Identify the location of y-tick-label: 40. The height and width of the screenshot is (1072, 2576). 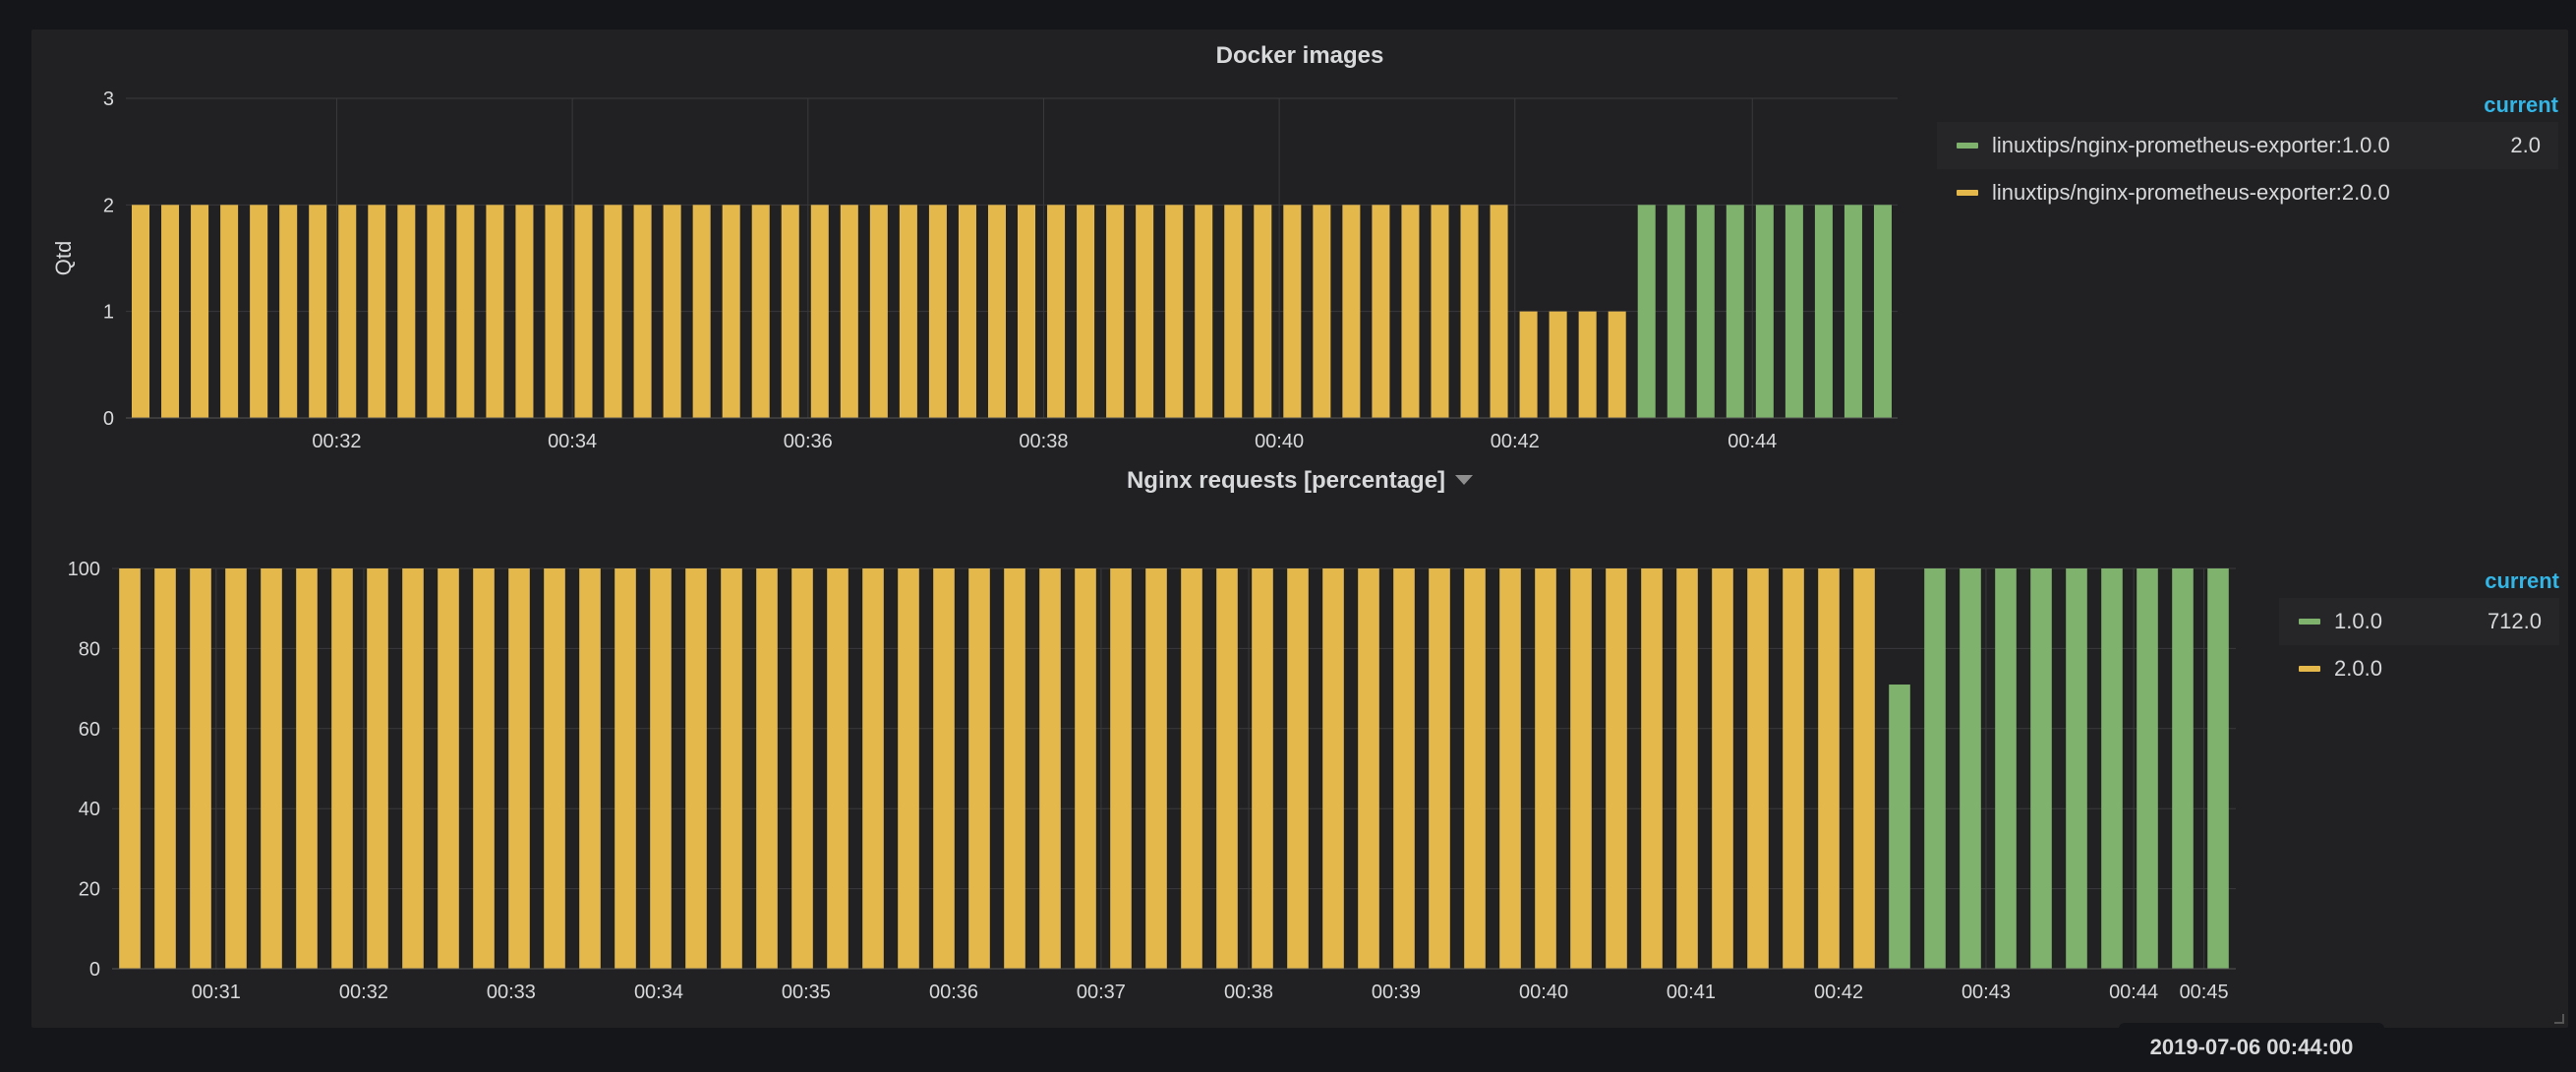
(89, 810).